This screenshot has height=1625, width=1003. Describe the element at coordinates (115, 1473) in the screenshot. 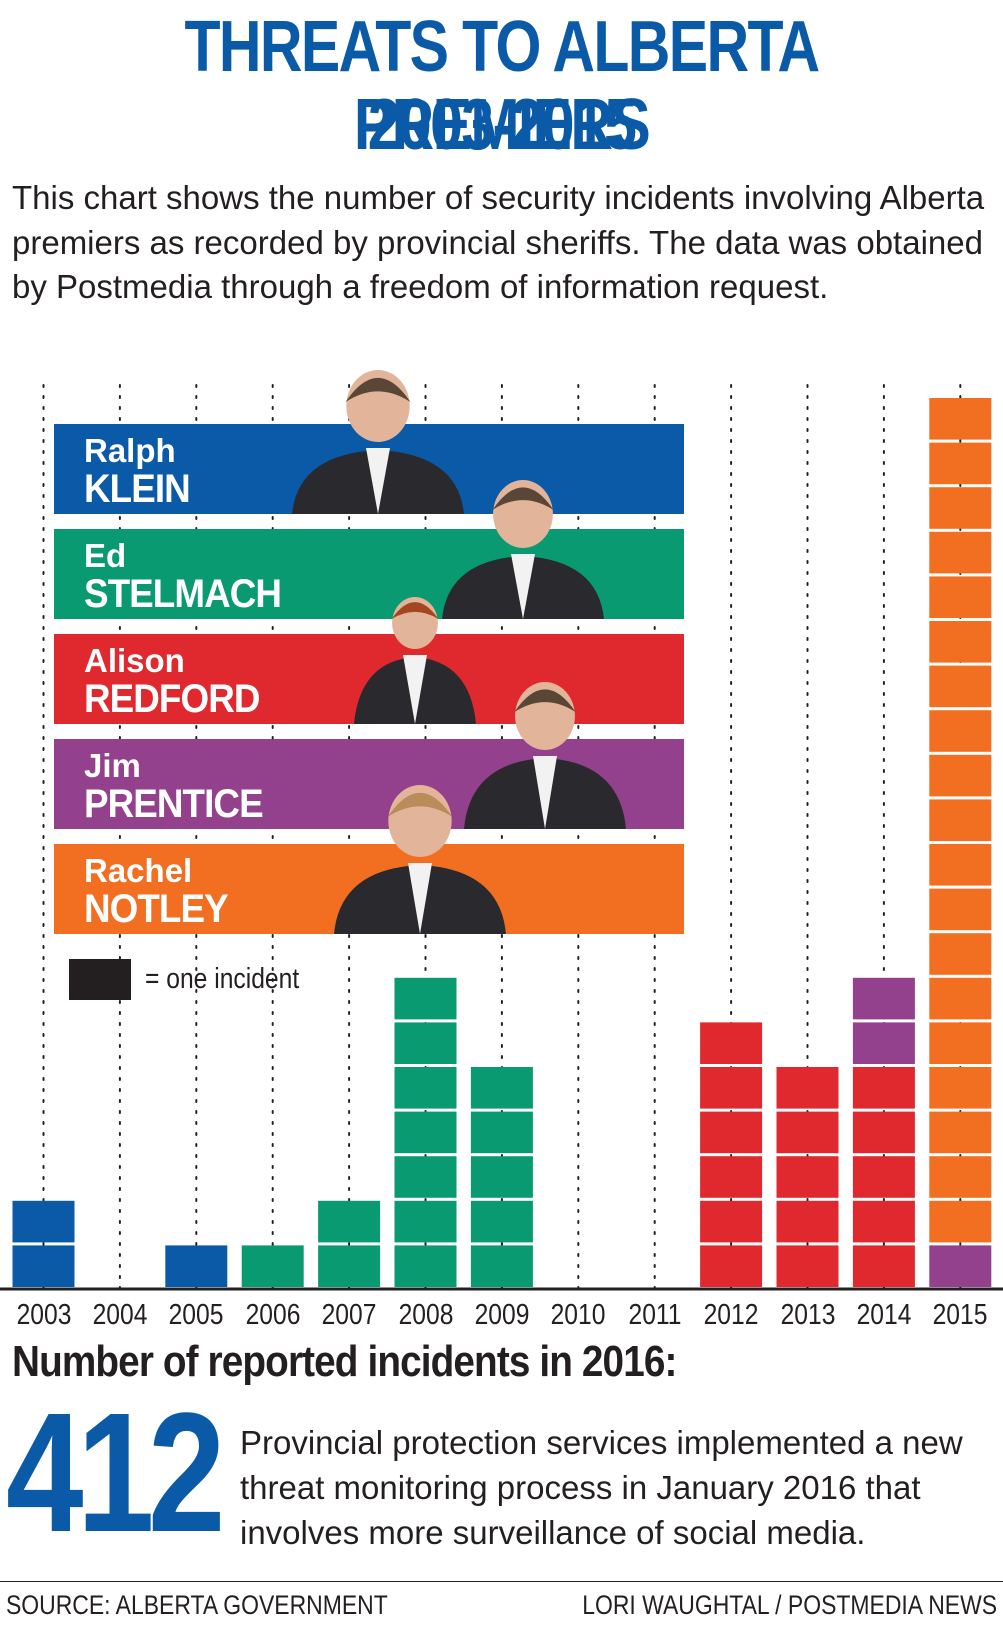

I see `incidents-2016-value: 412` at that location.